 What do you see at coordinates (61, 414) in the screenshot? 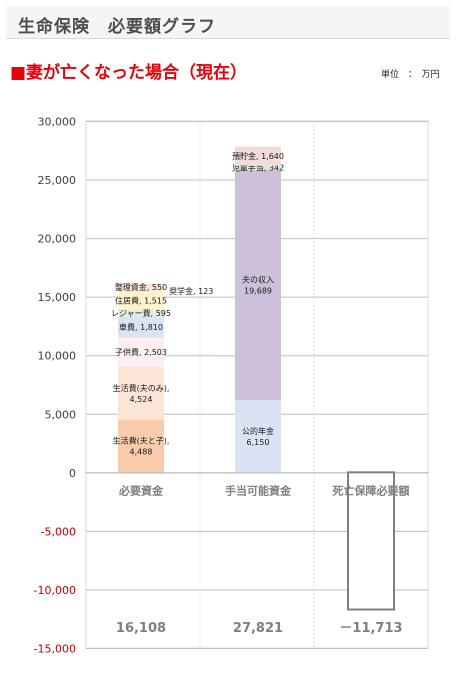
I see `y-tick-label: 5,000` at bounding box center [61, 414].